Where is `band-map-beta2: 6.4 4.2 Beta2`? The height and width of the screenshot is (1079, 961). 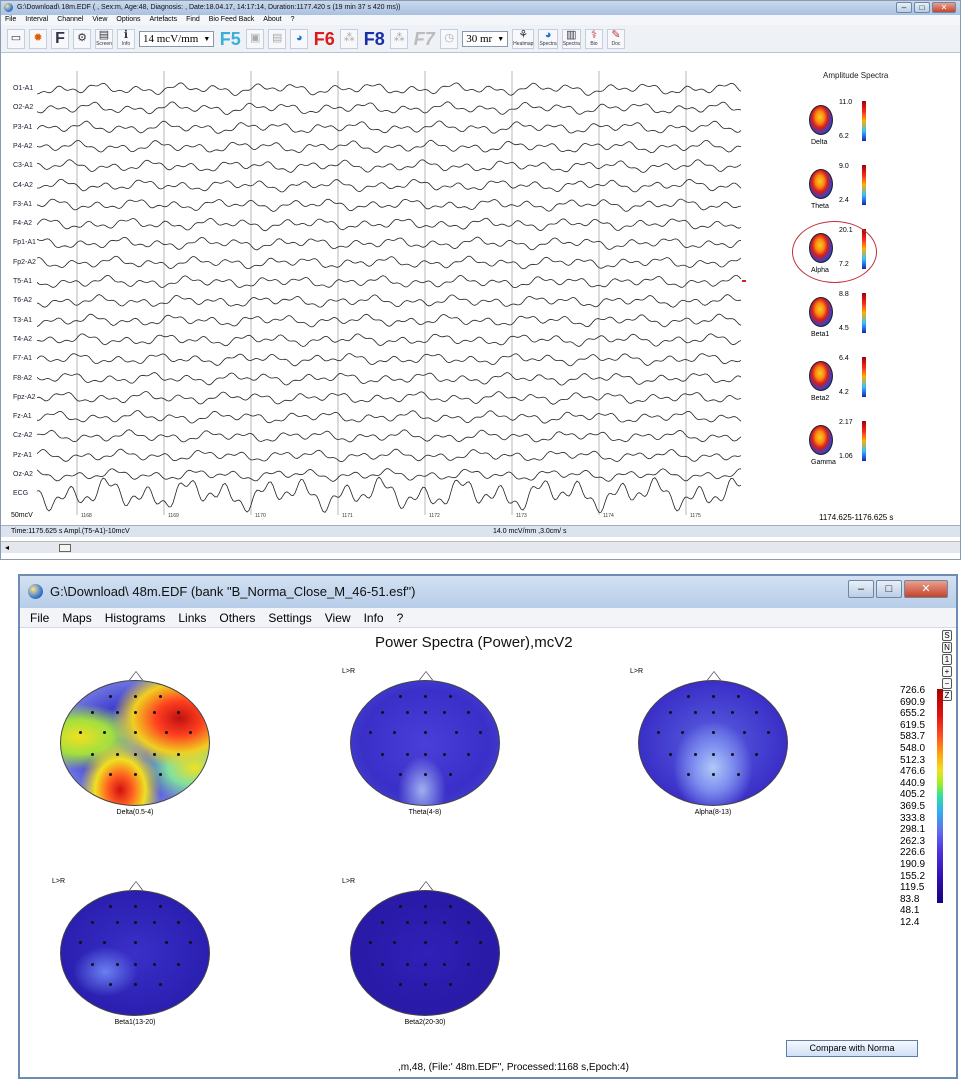
band-map-beta2: 6.4 4.2 Beta2 is located at coordinates (844, 385).